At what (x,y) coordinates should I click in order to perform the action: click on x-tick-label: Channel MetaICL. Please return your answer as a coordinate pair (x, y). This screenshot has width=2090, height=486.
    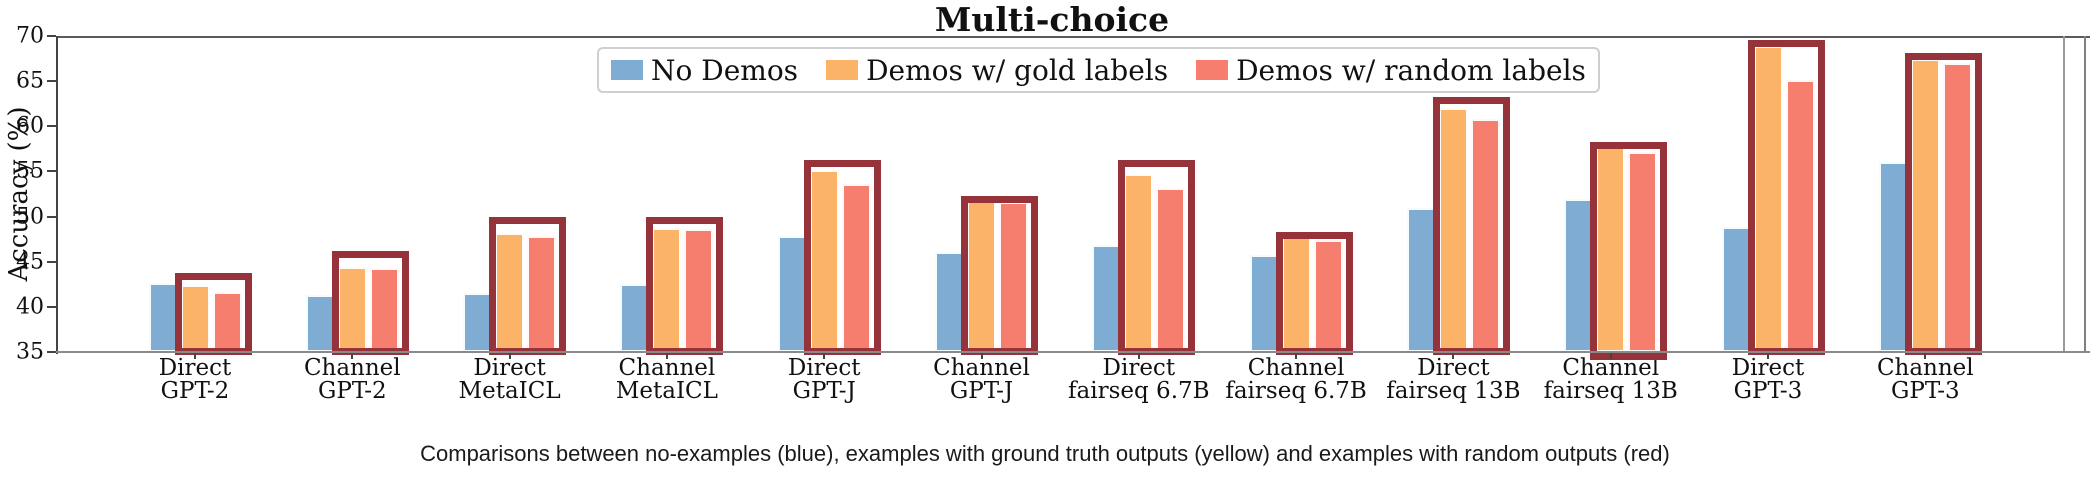
    Looking at the image, I should click on (666, 379).